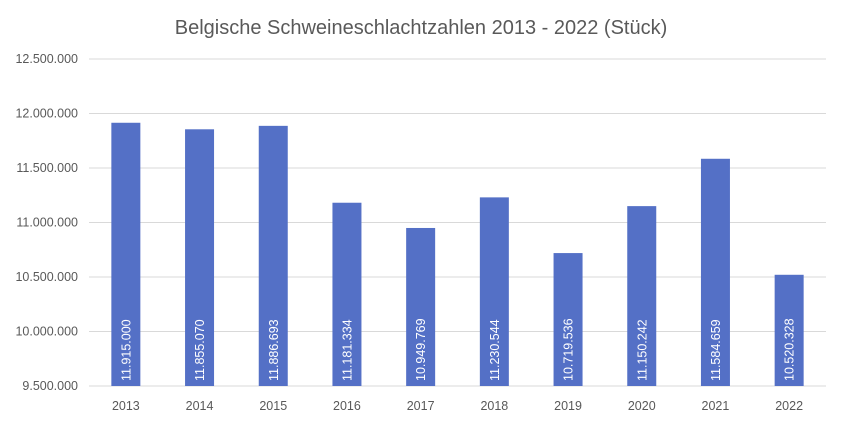  What do you see at coordinates (494, 406) in the screenshot?
I see `x-tick-label: 2018` at bounding box center [494, 406].